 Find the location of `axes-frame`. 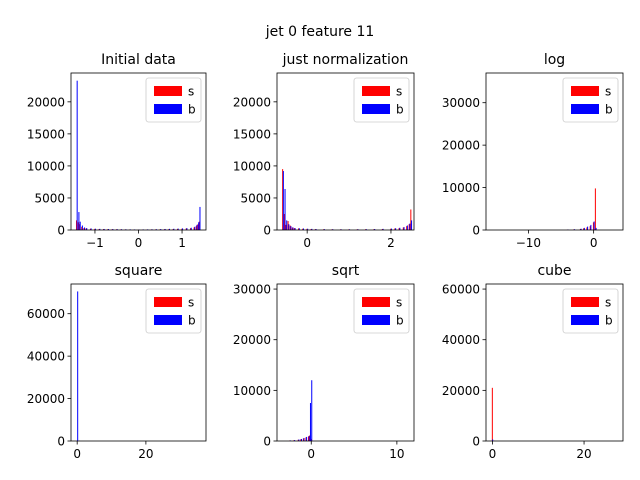

axes-frame is located at coordinates (554, 151).